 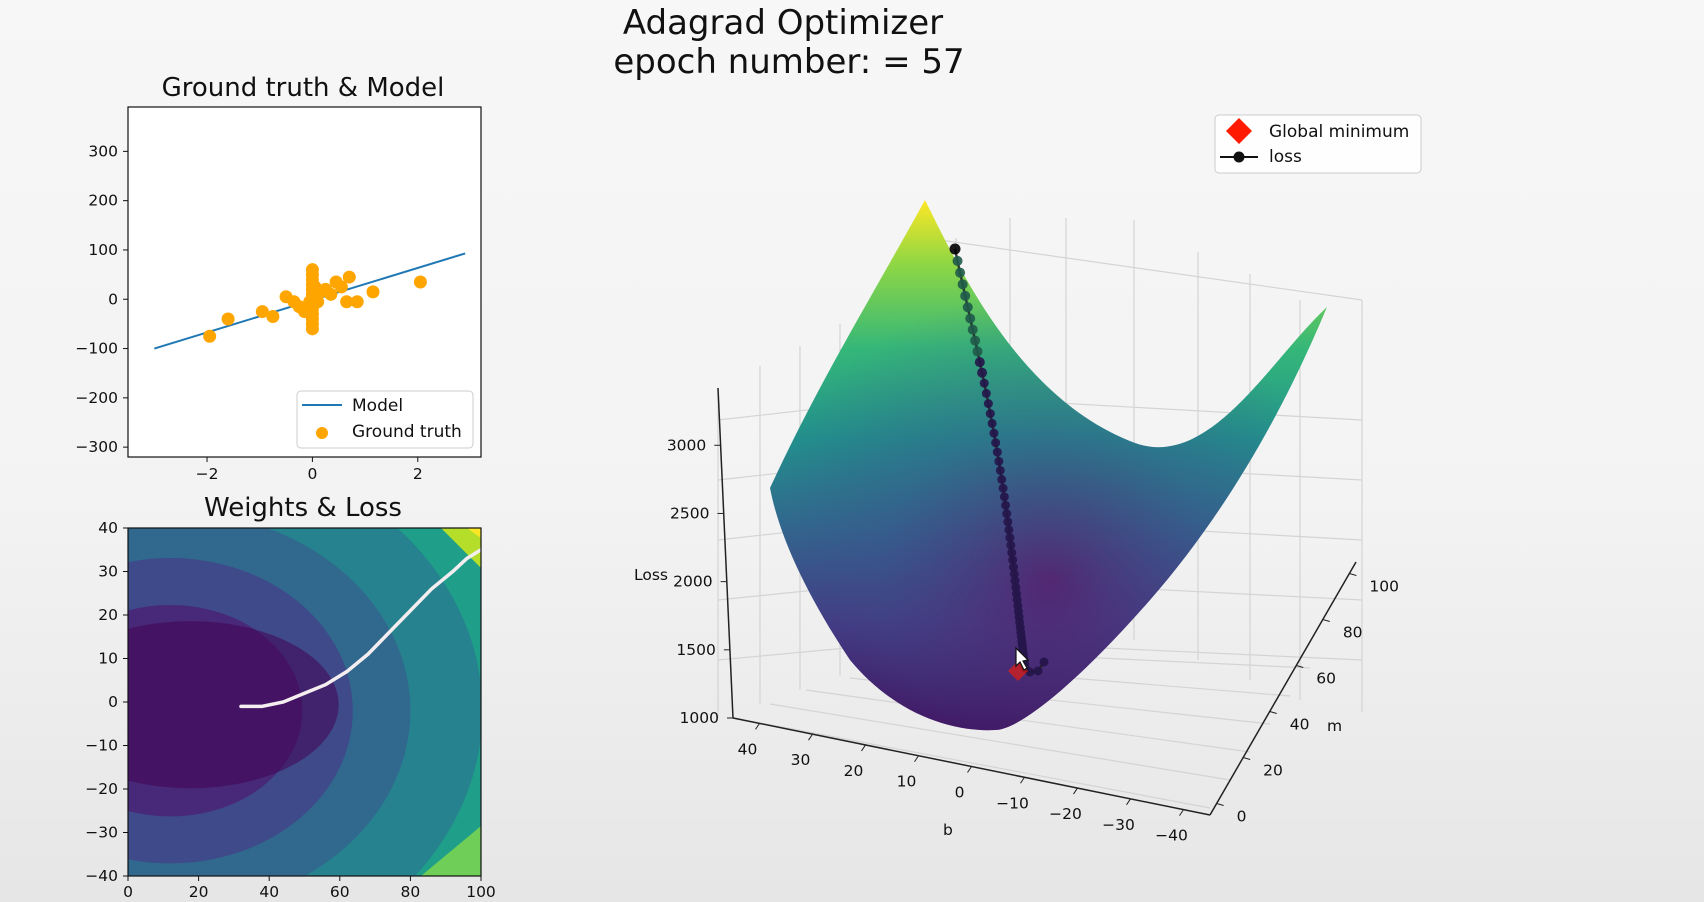 I want to click on model-legend-label: Model, so click(x=377, y=406).